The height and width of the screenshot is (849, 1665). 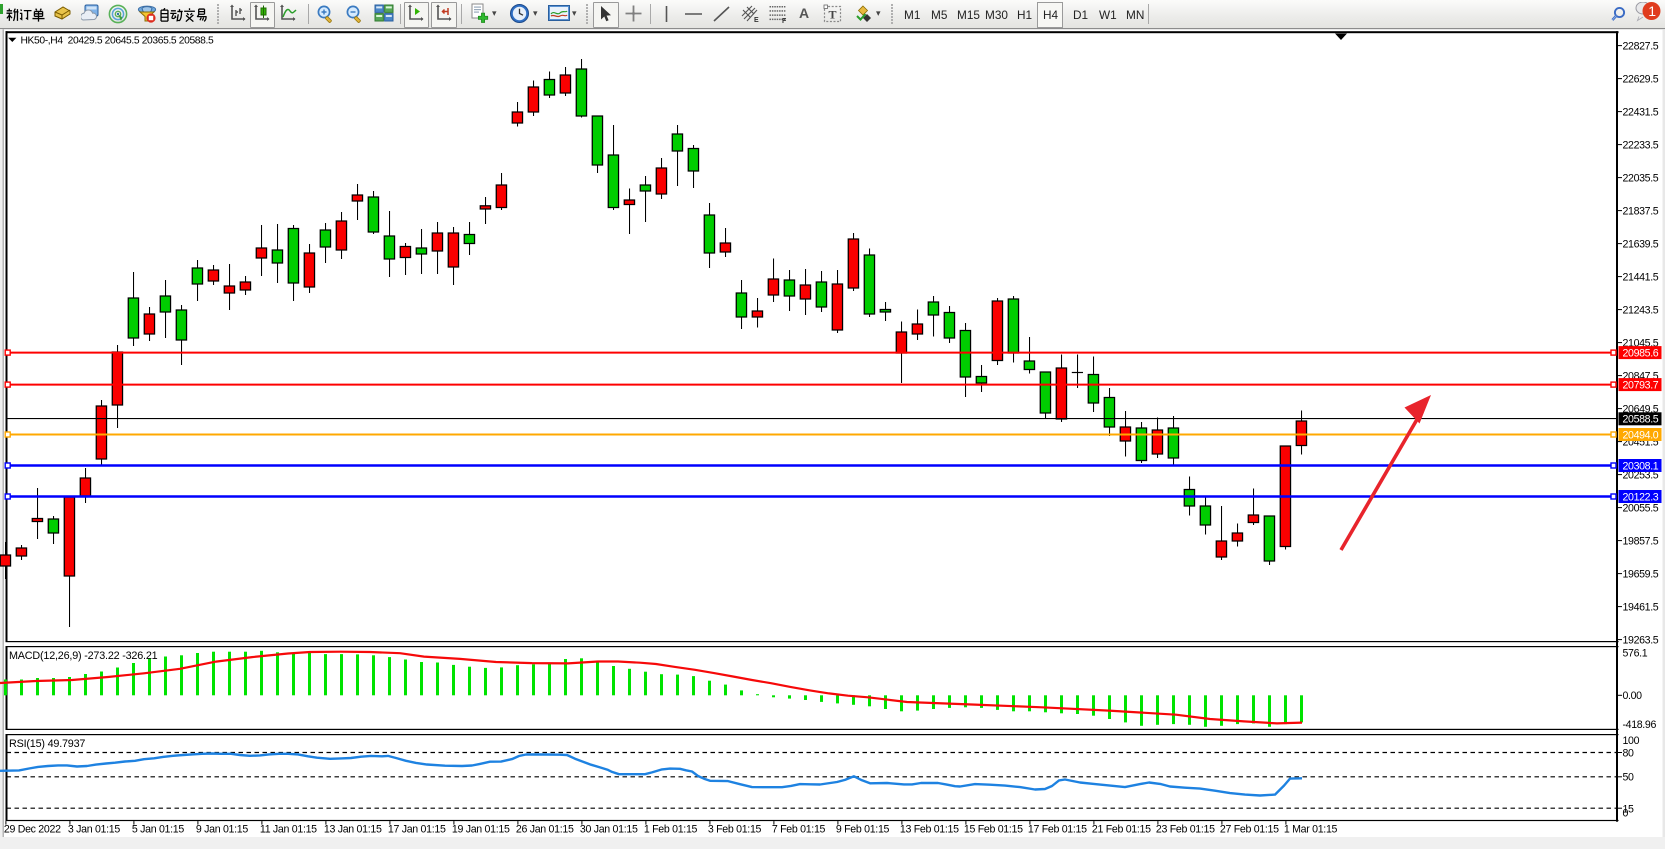 What do you see at coordinates (1652, 11) in the screenshot?
I see `svg-text: 1` at bounding box center [1652, 11].